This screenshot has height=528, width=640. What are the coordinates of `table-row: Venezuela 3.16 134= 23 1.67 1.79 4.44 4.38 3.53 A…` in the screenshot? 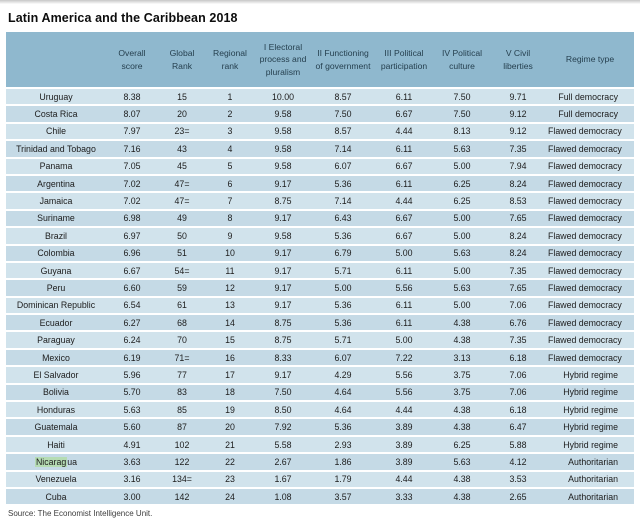 It's located at (320, 478).